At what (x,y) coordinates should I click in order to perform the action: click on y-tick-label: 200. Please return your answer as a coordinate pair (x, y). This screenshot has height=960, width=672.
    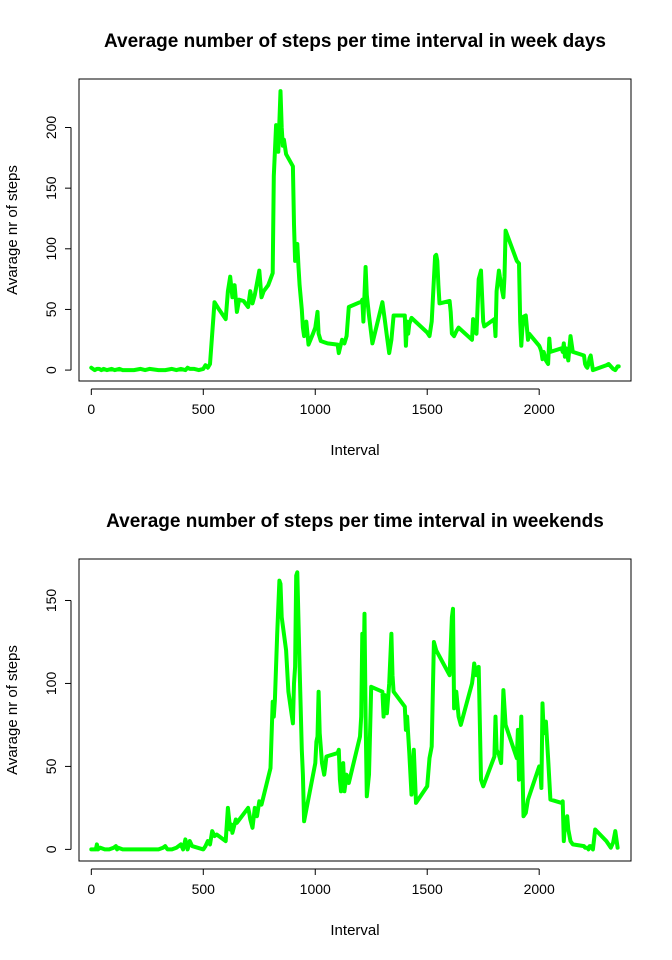
    Looking at the image, I should click on (51, 128).